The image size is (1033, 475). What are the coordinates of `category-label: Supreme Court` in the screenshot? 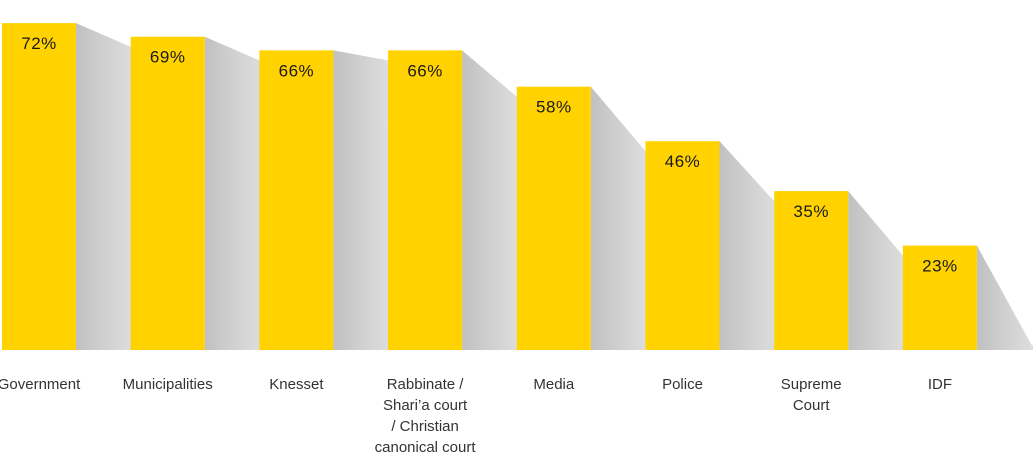 It's located at (811, 395).